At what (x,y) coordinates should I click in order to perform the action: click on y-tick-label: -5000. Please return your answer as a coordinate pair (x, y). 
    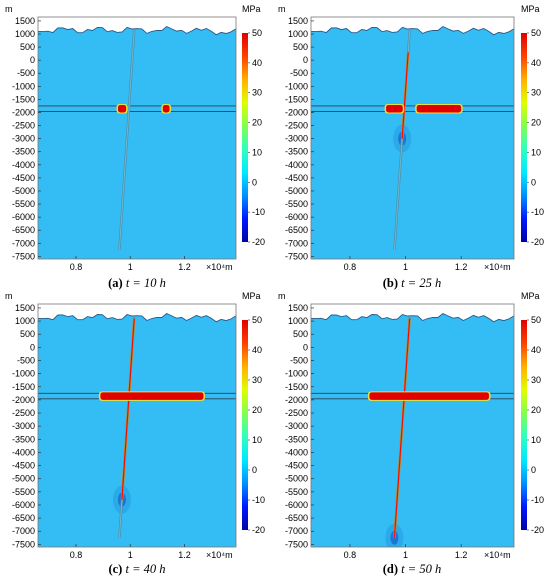
    Looking at the image, I should click on (23, 191).